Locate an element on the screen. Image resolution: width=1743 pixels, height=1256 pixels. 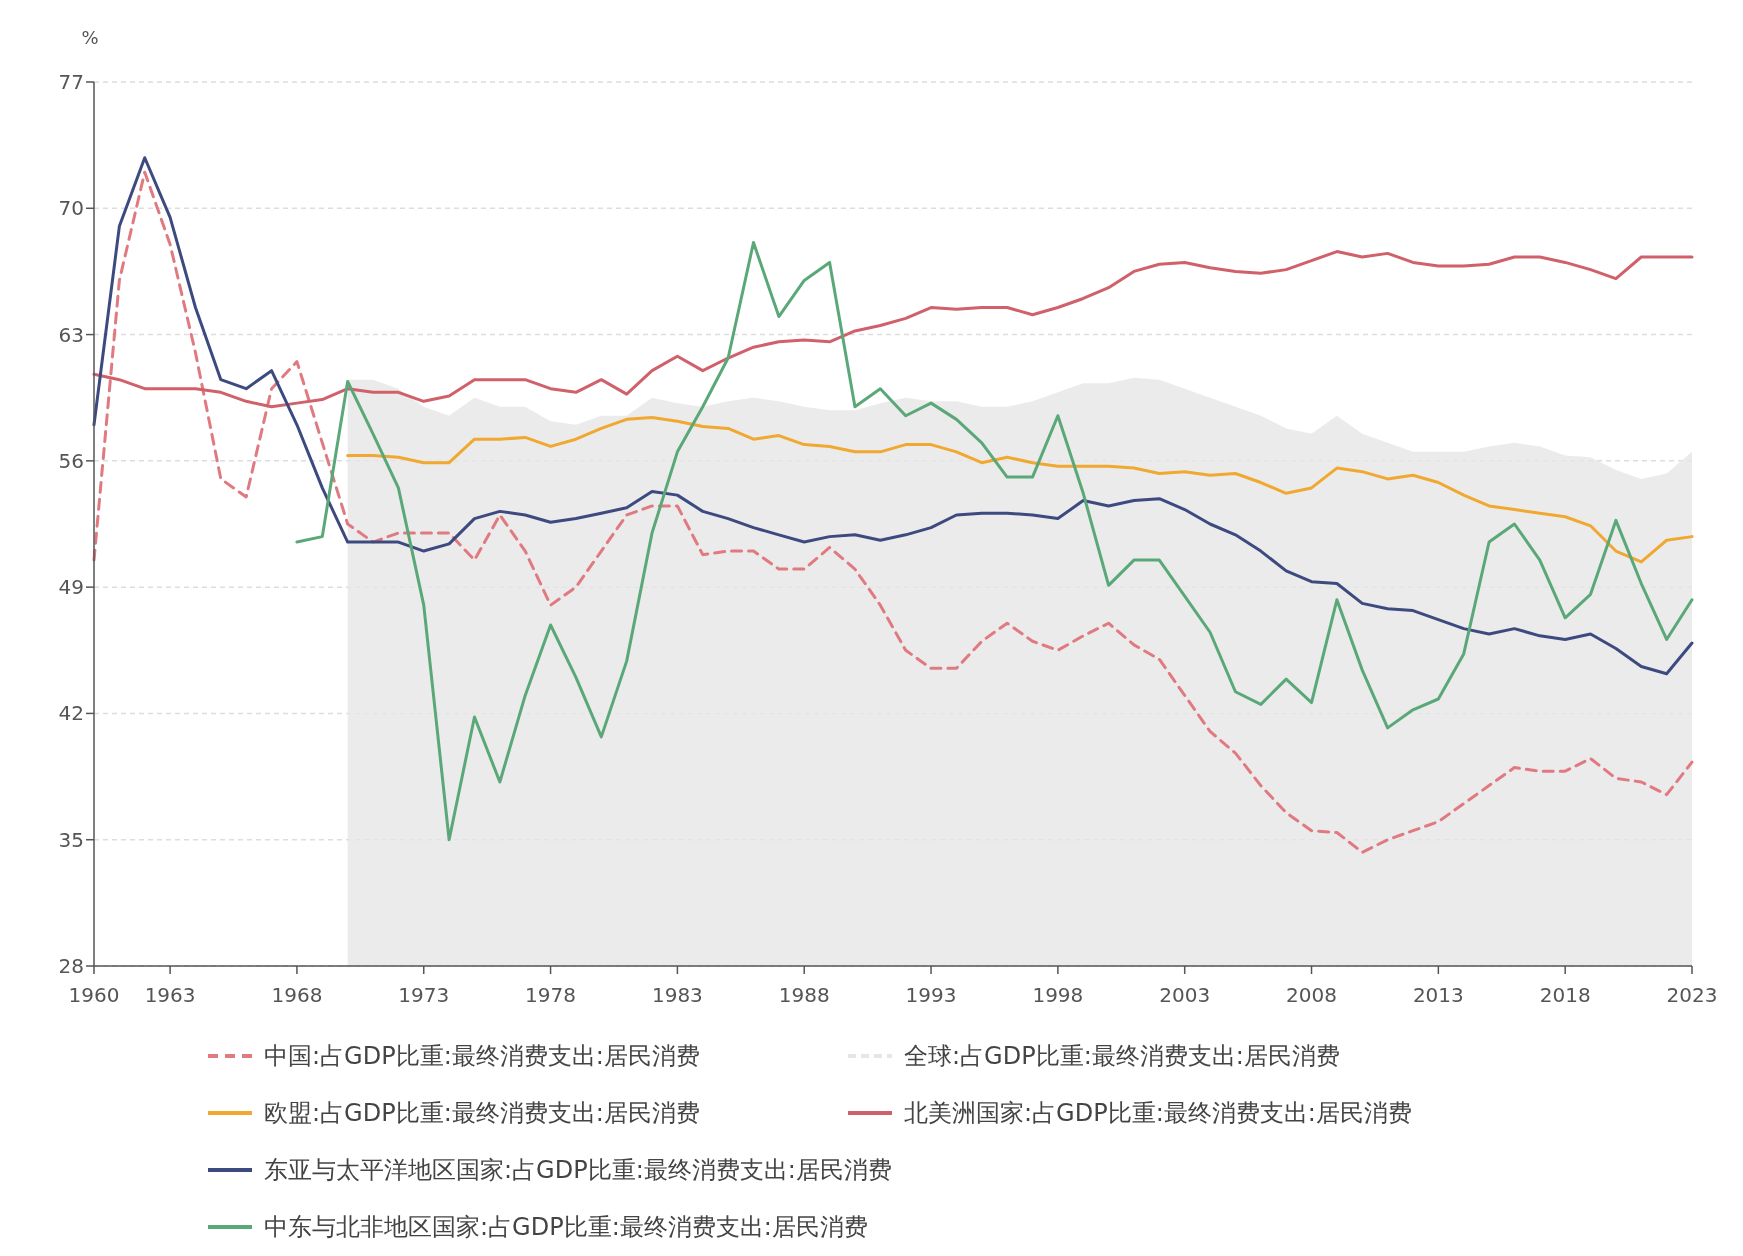
legend-label: 中国:占GDP比重:最终消费支出:居民消费 is located at coordinates (482, 1056).